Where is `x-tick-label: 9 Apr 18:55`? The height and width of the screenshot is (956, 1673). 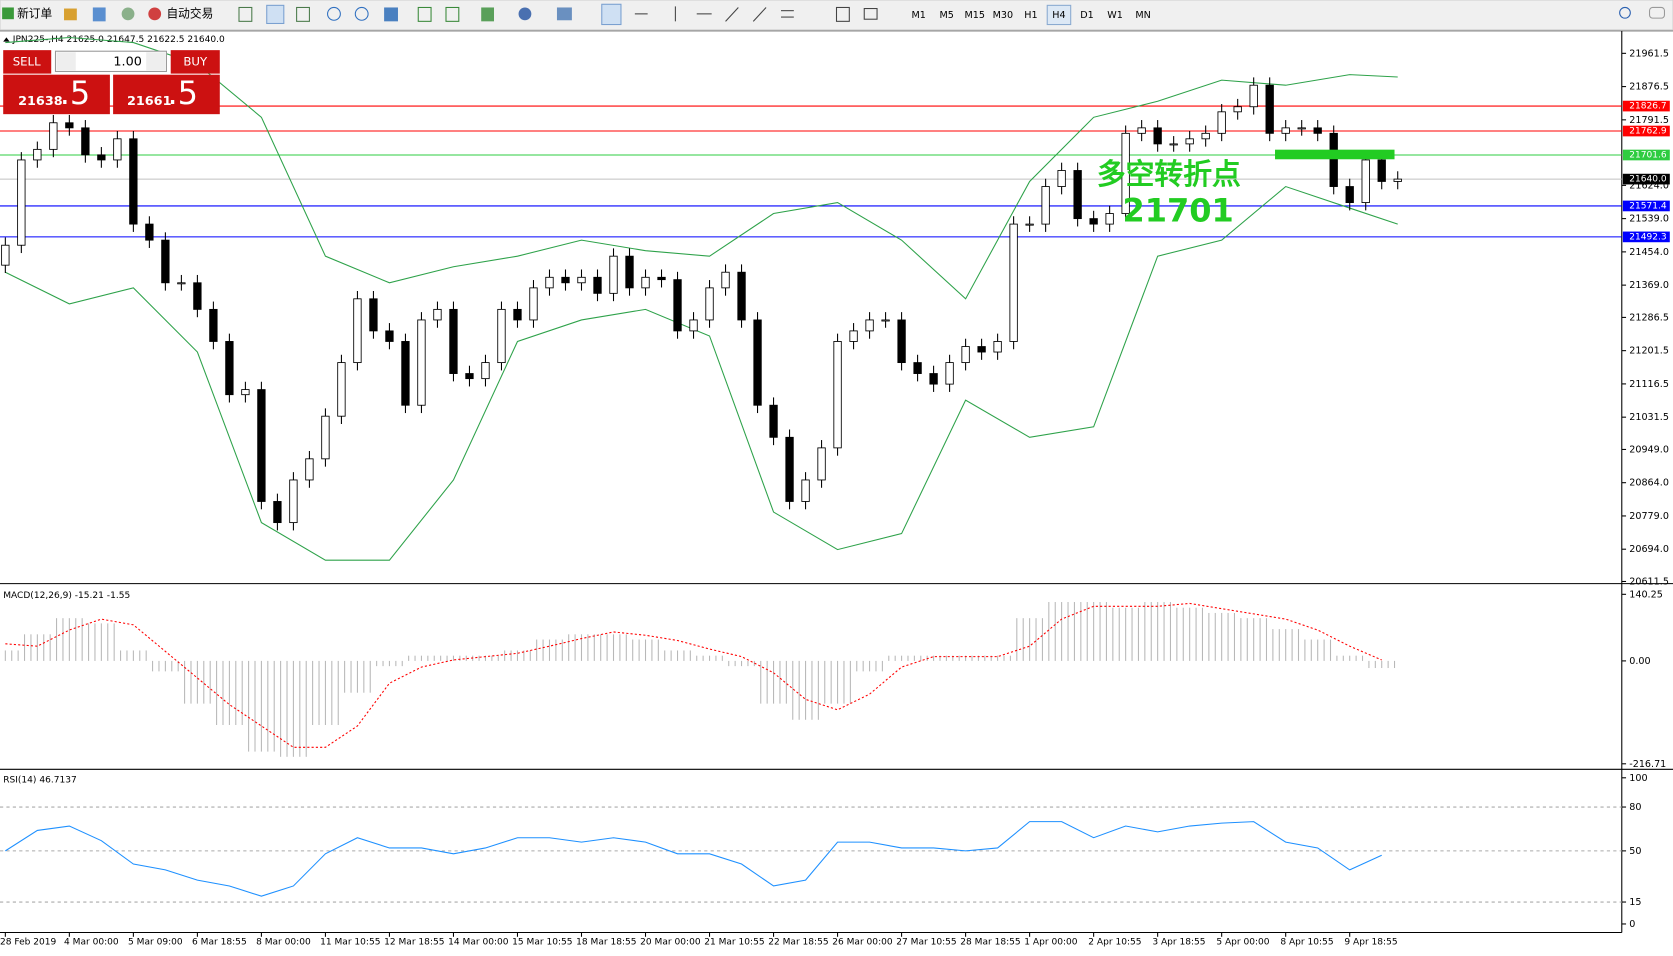
x-tick-label: 9 Apr 18:55 is located at coordinates (1370, 943).